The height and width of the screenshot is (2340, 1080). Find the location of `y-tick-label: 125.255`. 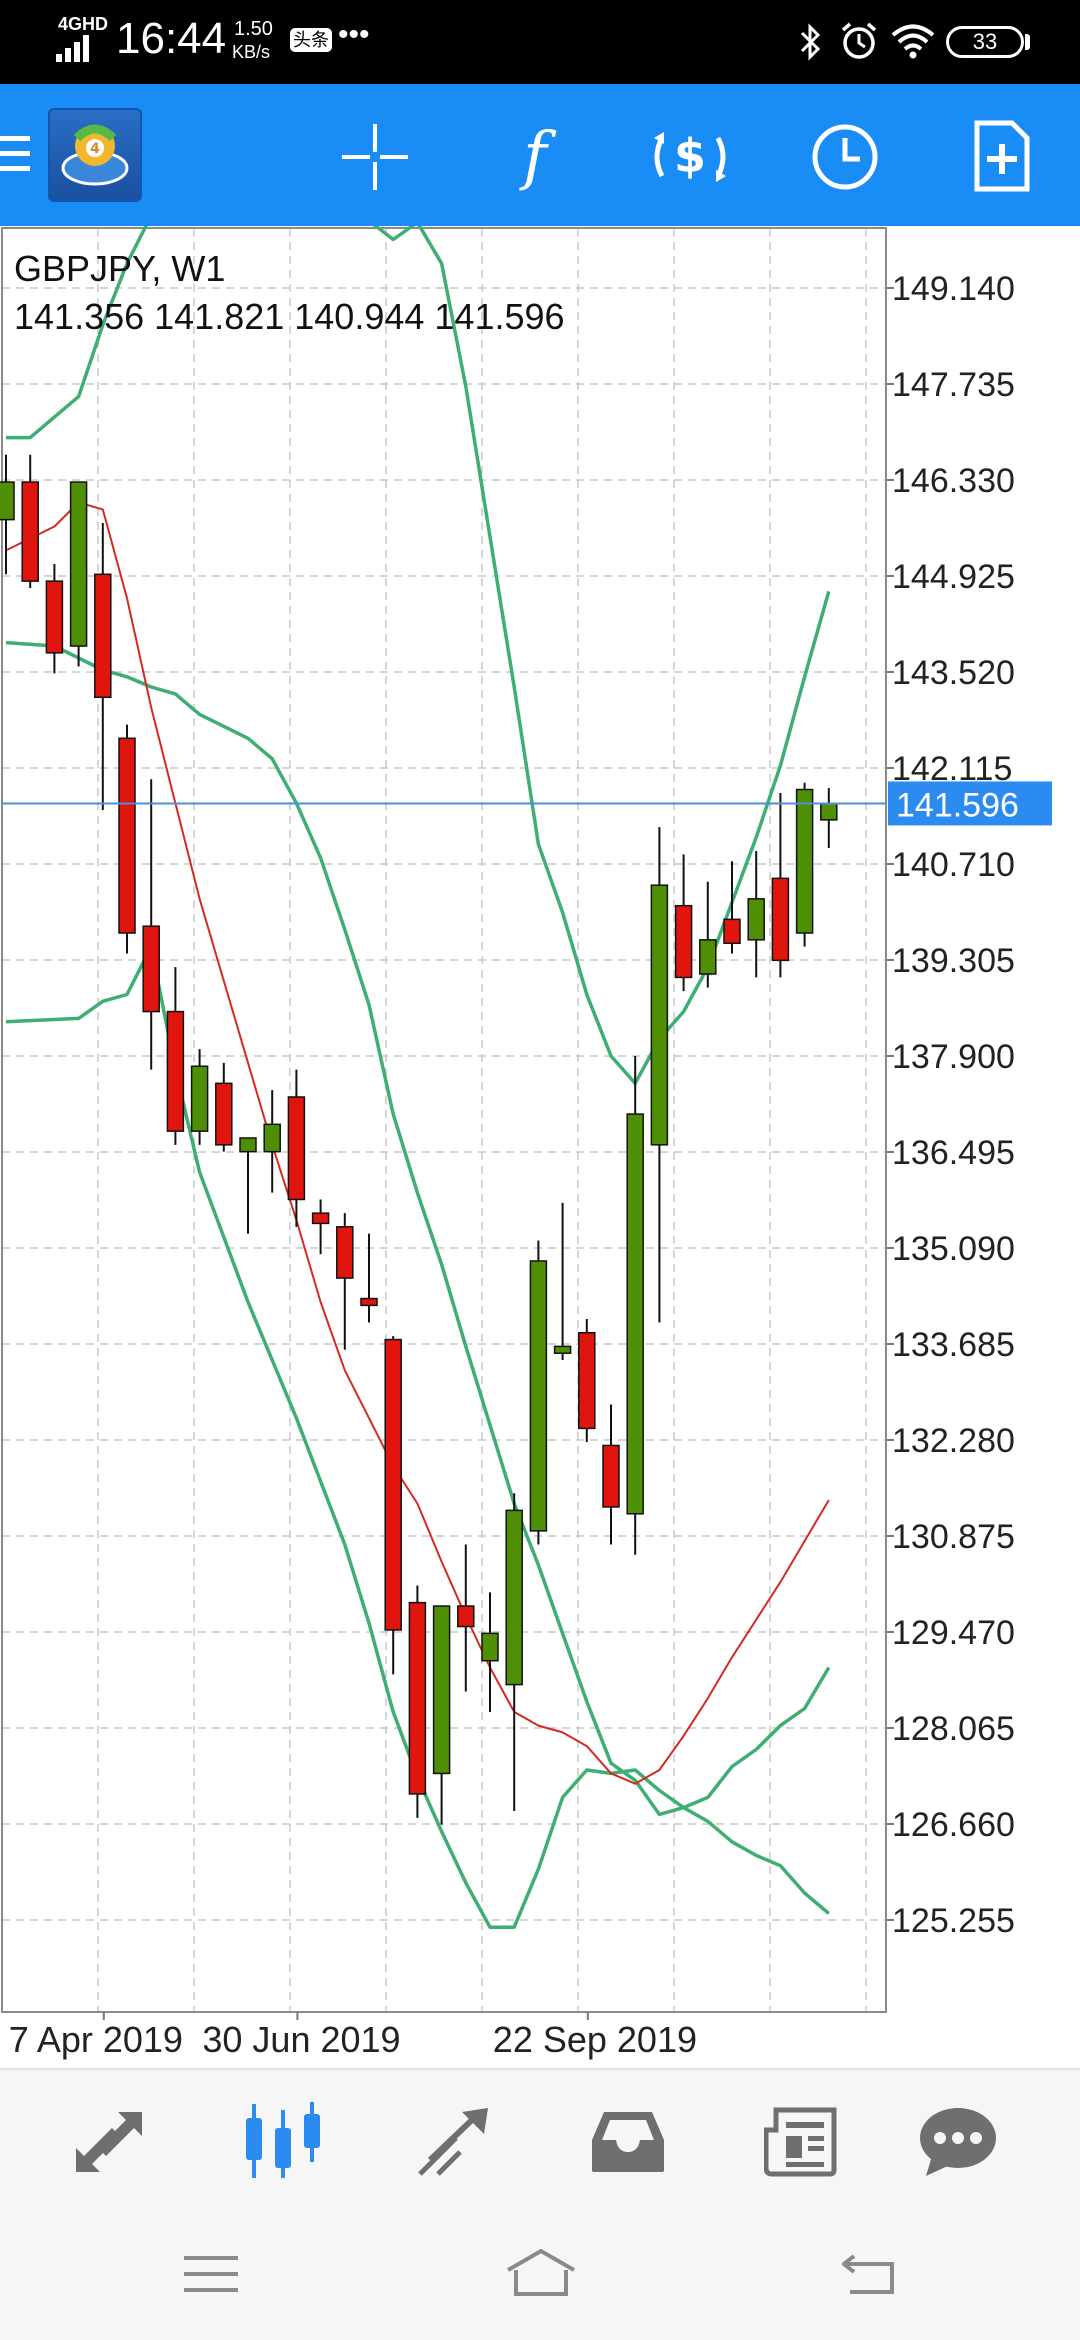

y-tick-label: 125.255 is located at coordinates (953, 1921).